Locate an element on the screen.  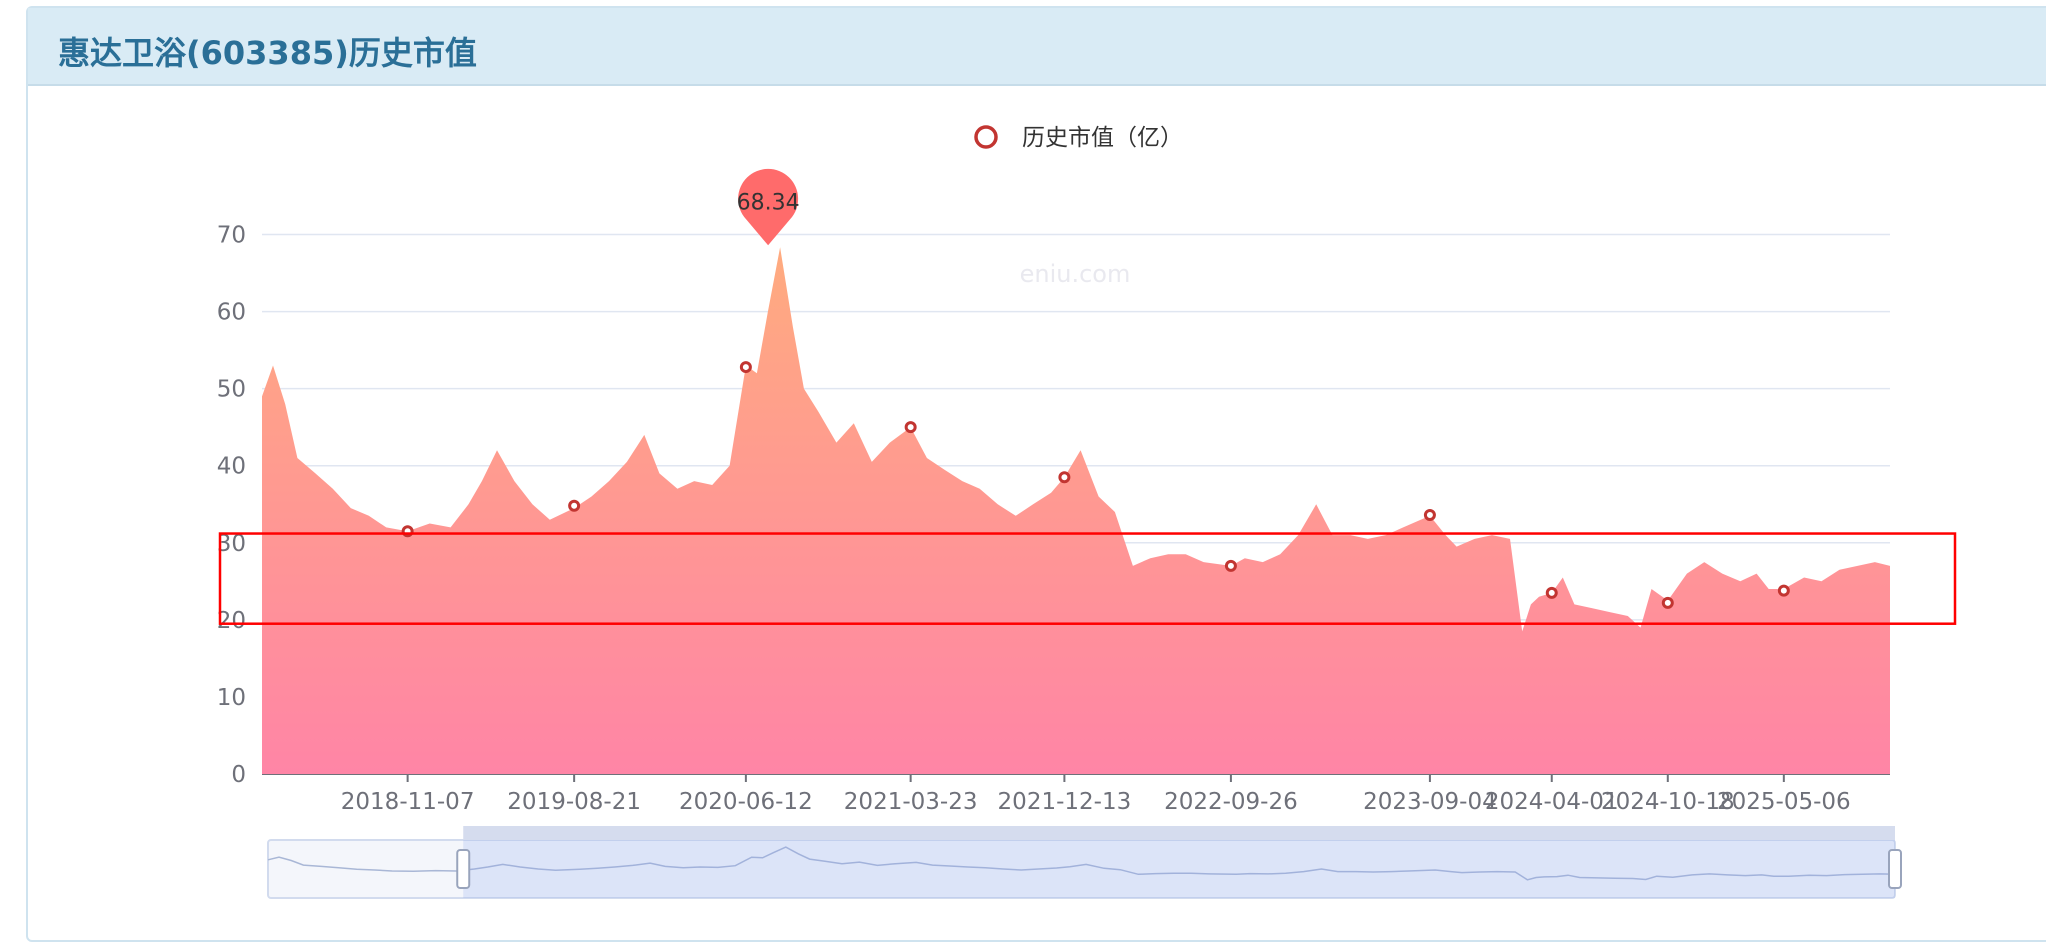
y-tick-label: 50 is located at coordinates (231, 390).